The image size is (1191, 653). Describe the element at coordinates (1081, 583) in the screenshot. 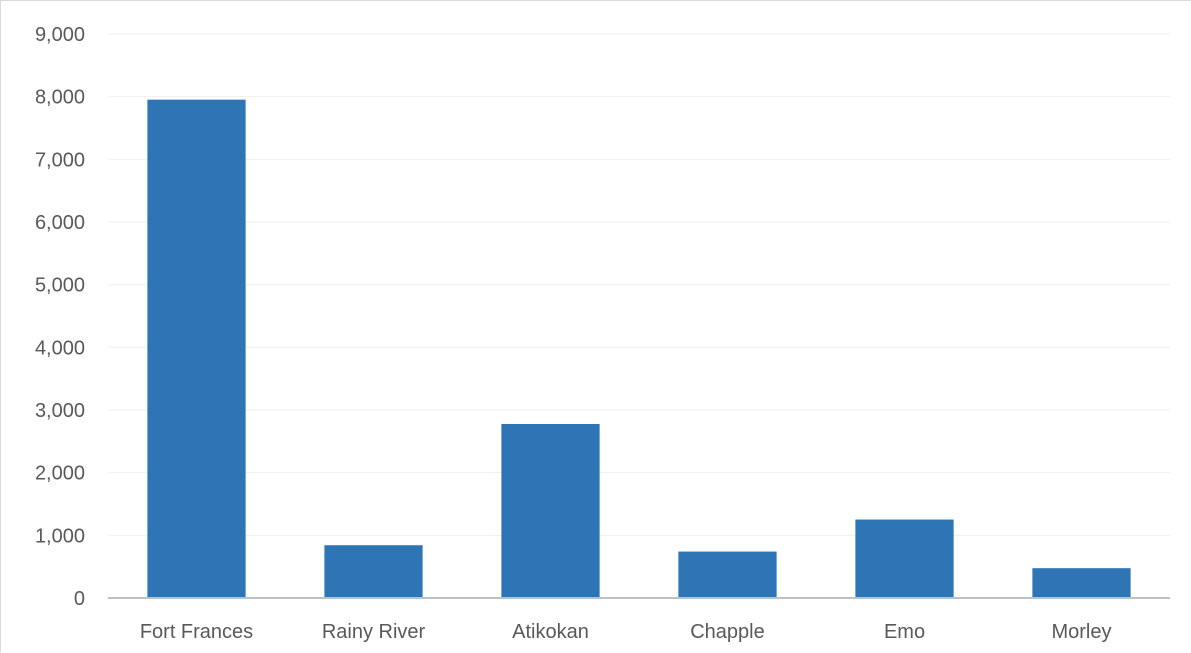

I see `bar-morley` at that location.